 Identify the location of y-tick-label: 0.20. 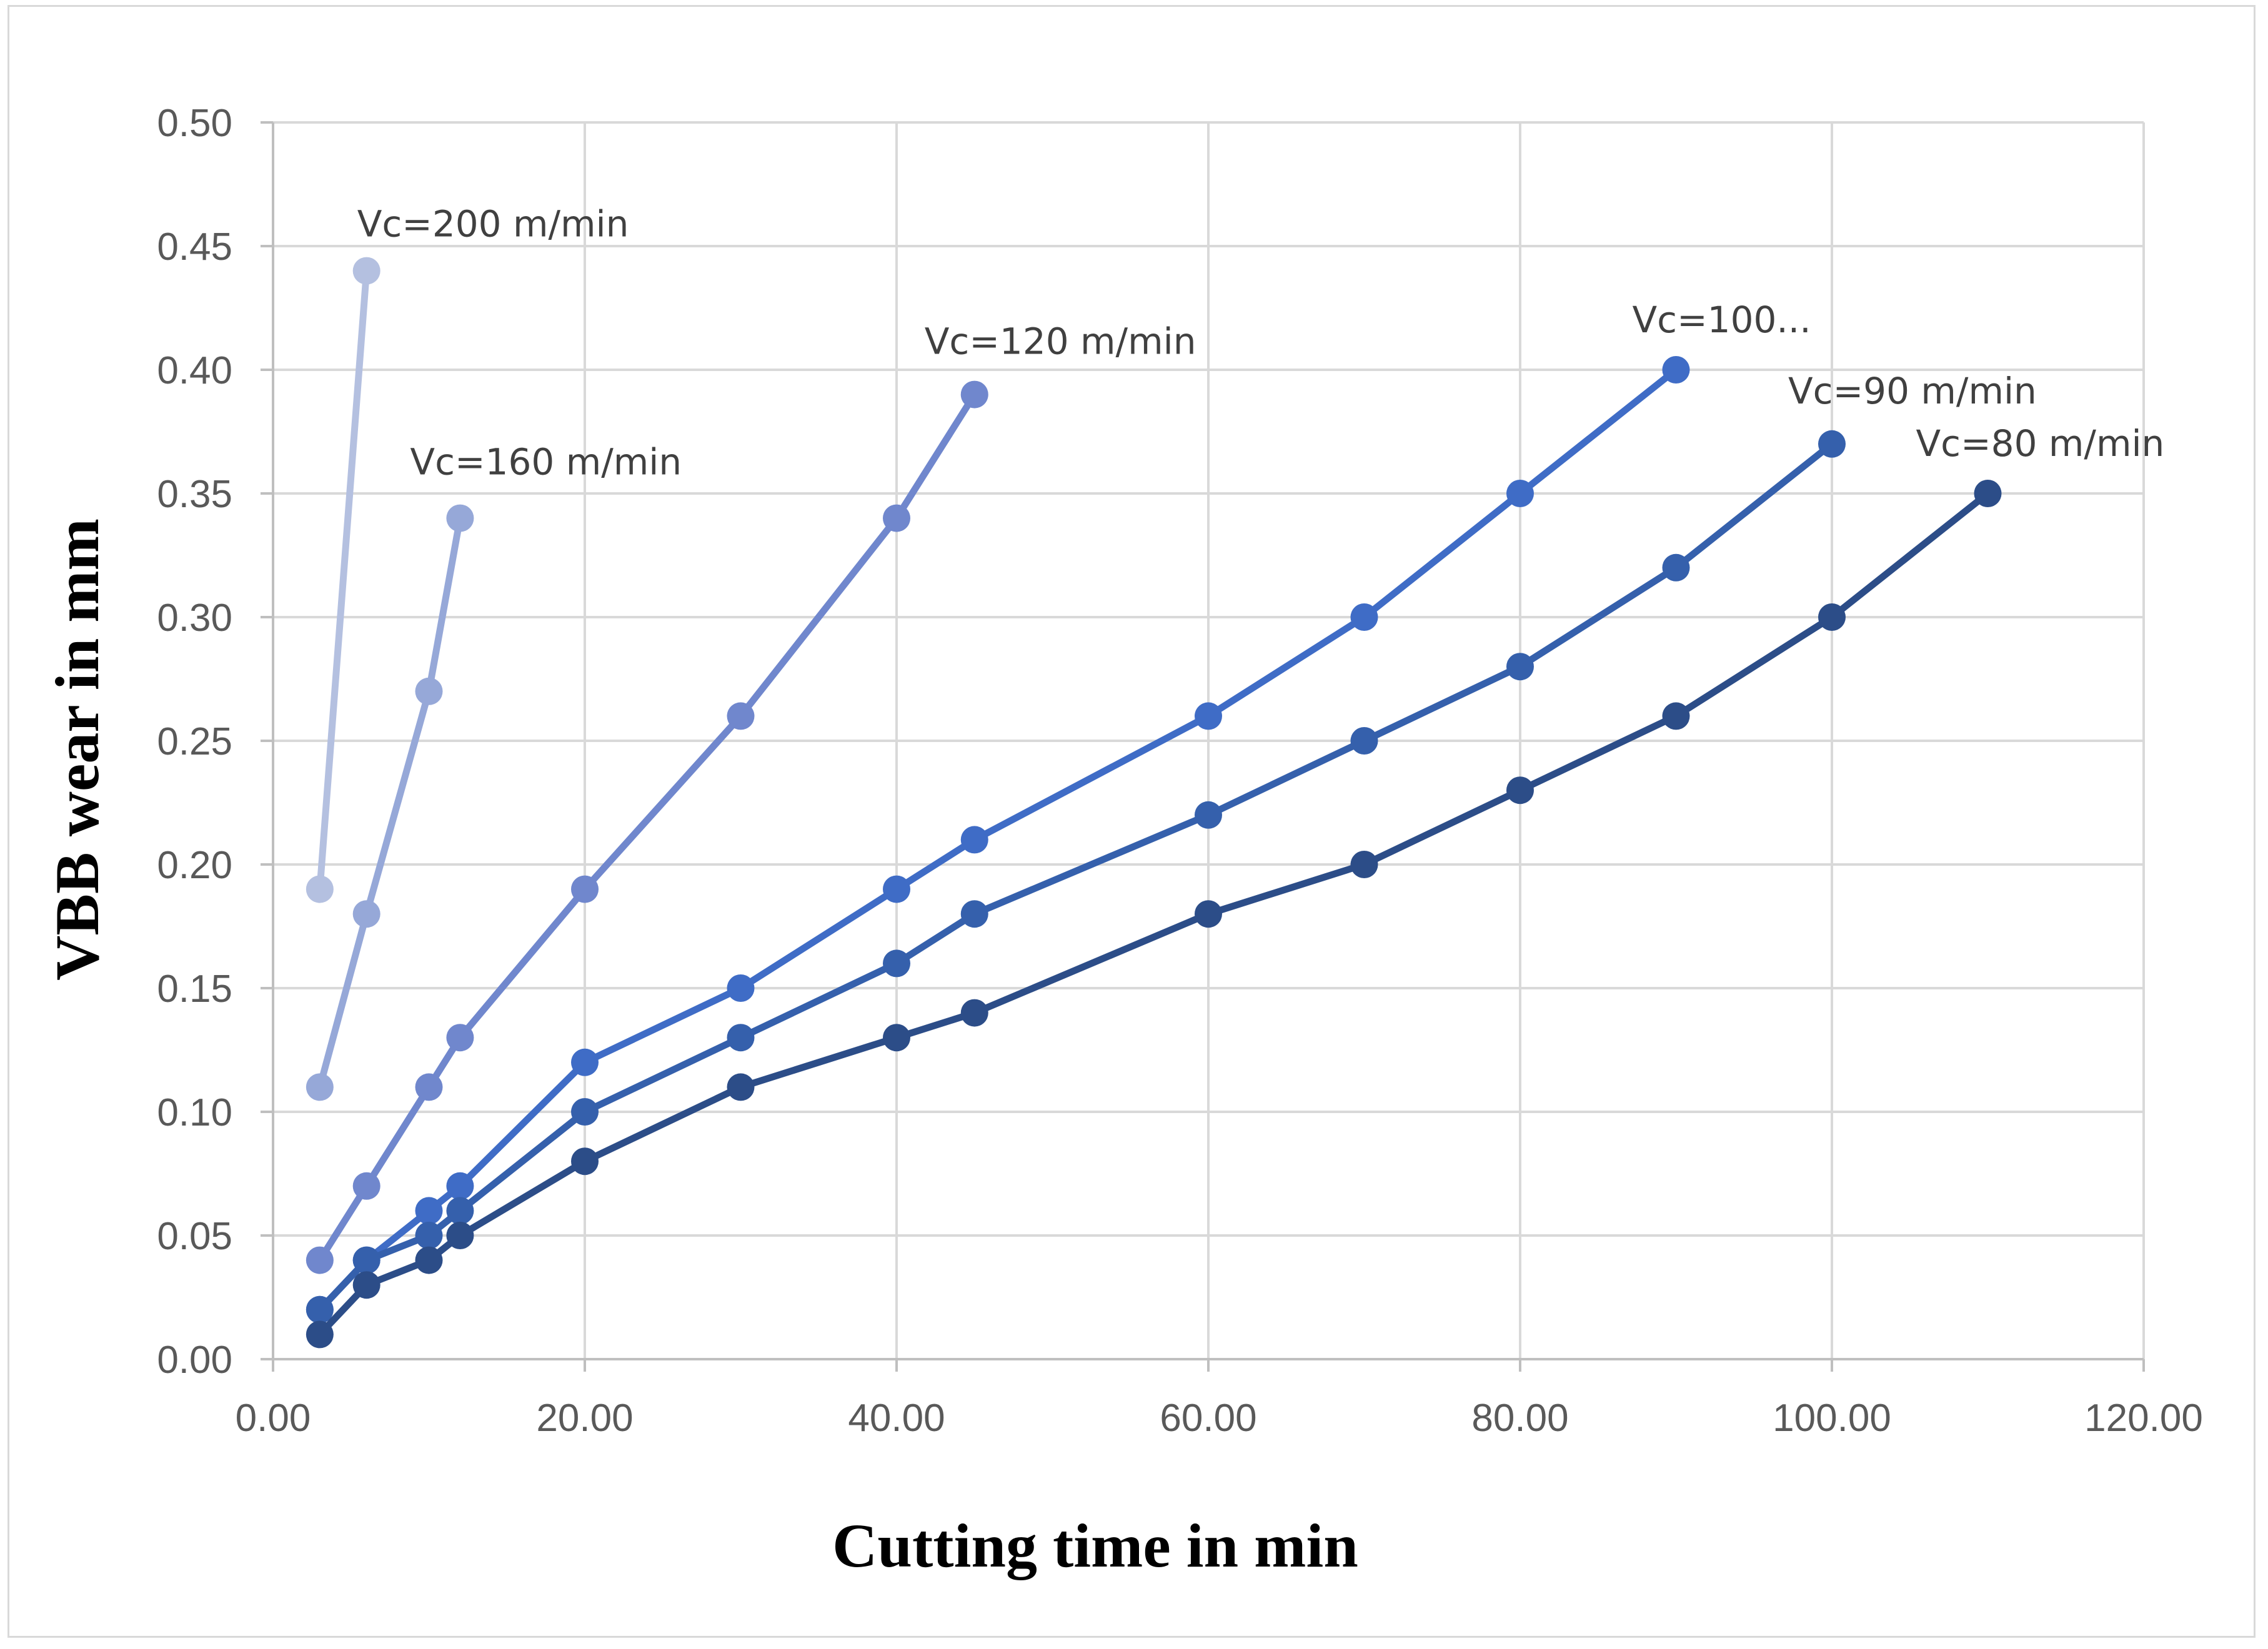
(194, 865).